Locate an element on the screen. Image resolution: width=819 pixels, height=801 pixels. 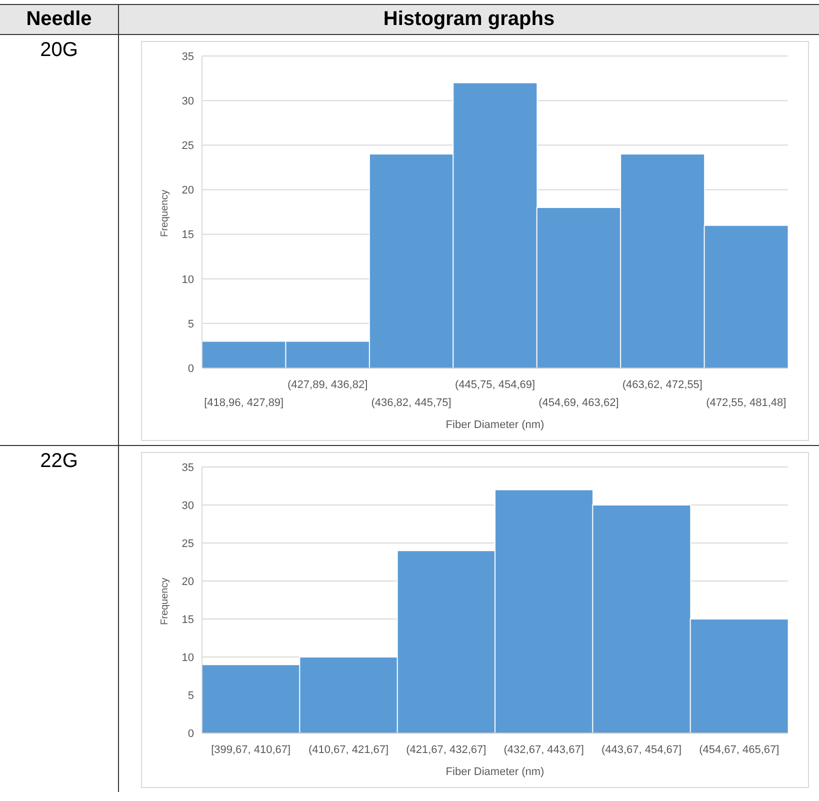
x-tick-label: (445,75, 454,69] is located at coordinates (495, 385).